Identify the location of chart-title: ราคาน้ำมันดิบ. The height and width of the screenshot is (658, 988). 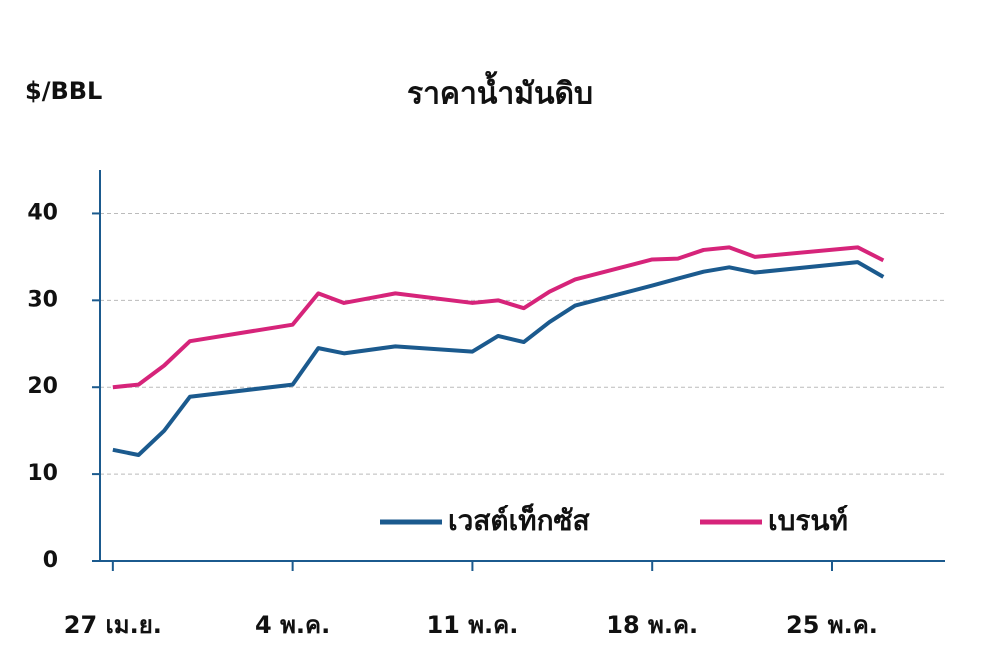
(500, 91).